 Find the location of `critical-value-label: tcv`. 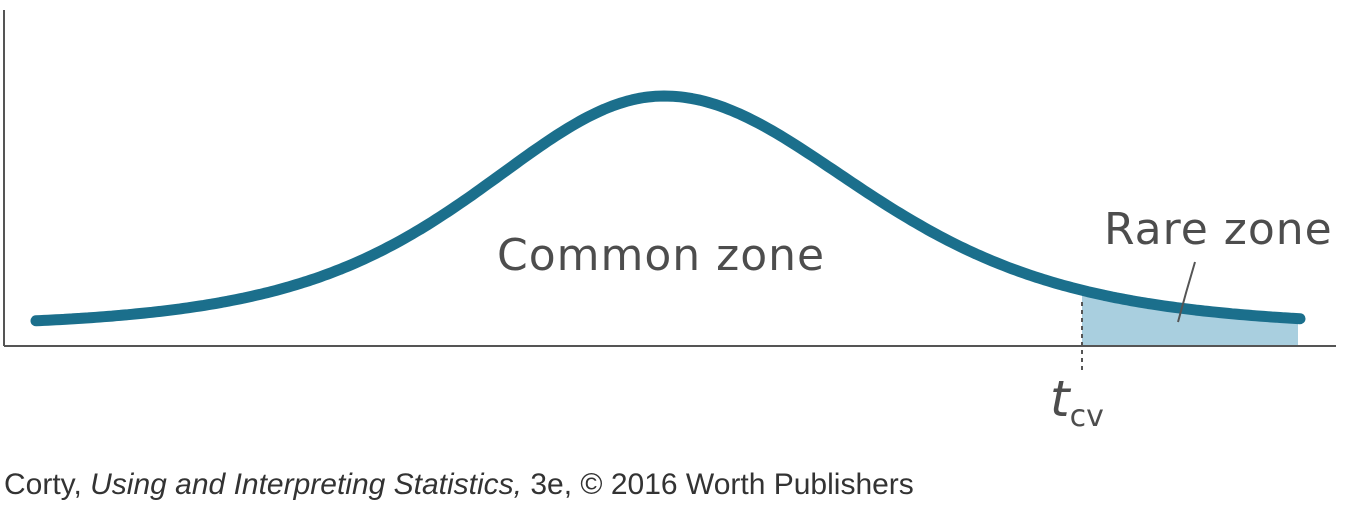

critical-value-label: tcv is located at coordinates (1077, 402).